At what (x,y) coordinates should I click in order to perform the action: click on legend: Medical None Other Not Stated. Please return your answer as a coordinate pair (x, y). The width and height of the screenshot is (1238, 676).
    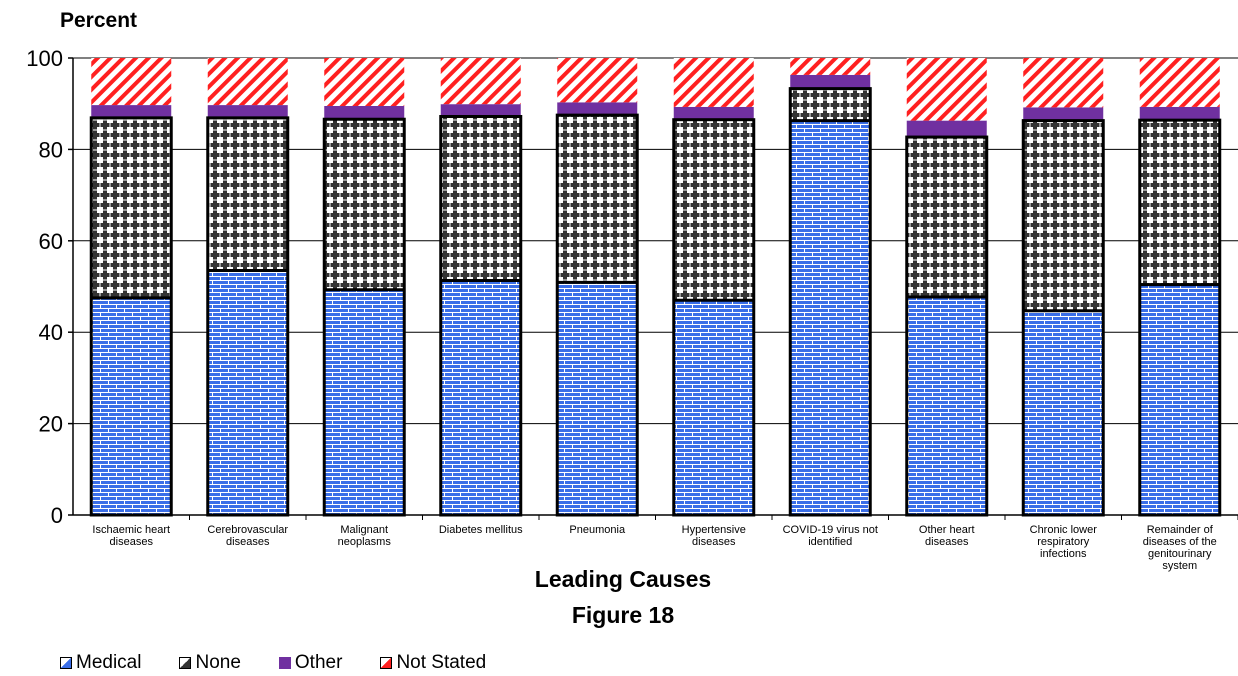
    Looking at the image, I should click on (292, 663).